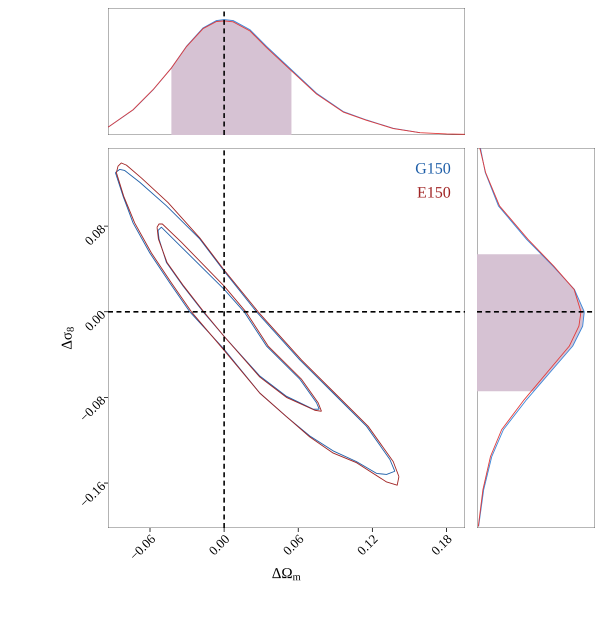  Describe the element at coordinates (219, 544) in the screenshot. I see `x-tick-label: 0.00` at that location.